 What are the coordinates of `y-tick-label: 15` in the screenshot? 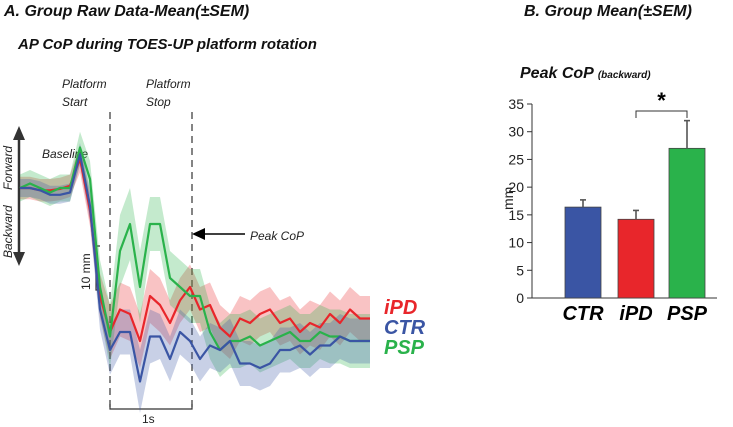 It's located at (516, 215).